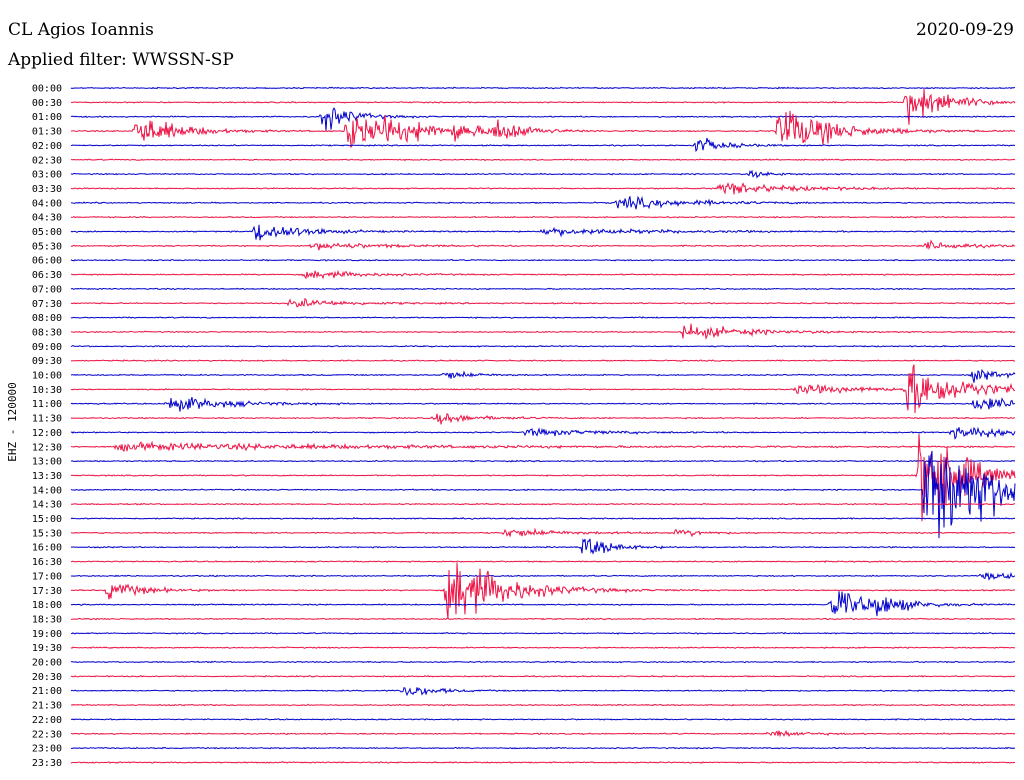 This screenshot has height=780, width=1024. Describe the element at coordinates (47, 734) in the screenshot. I see `time-label: 22:30` at that location.